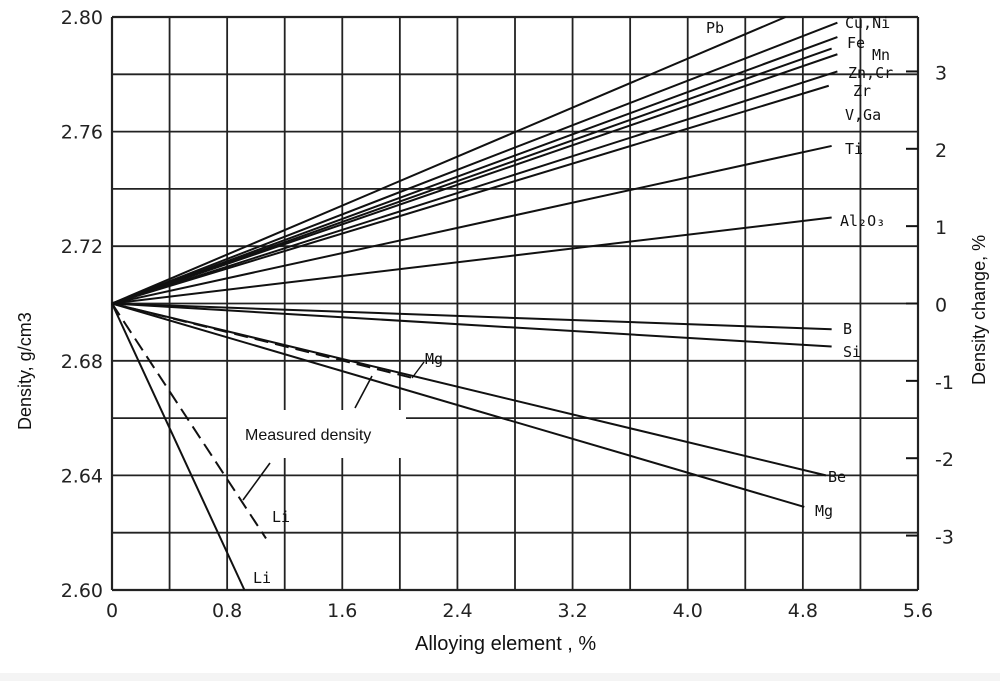 This screenshot has width=1000, height=681. I want to click on series-label: B, so click(847, 329).